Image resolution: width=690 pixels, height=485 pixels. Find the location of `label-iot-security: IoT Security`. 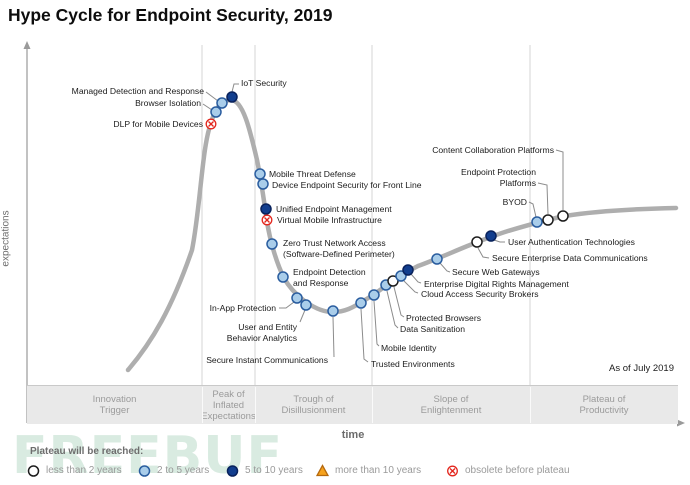

label-iot-security: IoT Security is located at coordinates (264, 83).